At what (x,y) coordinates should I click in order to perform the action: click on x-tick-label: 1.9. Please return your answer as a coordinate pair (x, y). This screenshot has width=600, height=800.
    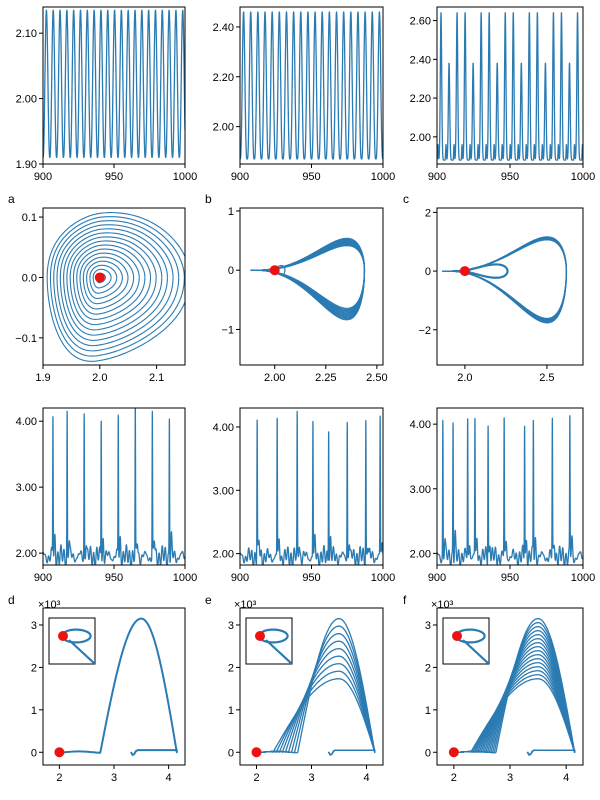
    Looking at the image, I should click on (42, 378).